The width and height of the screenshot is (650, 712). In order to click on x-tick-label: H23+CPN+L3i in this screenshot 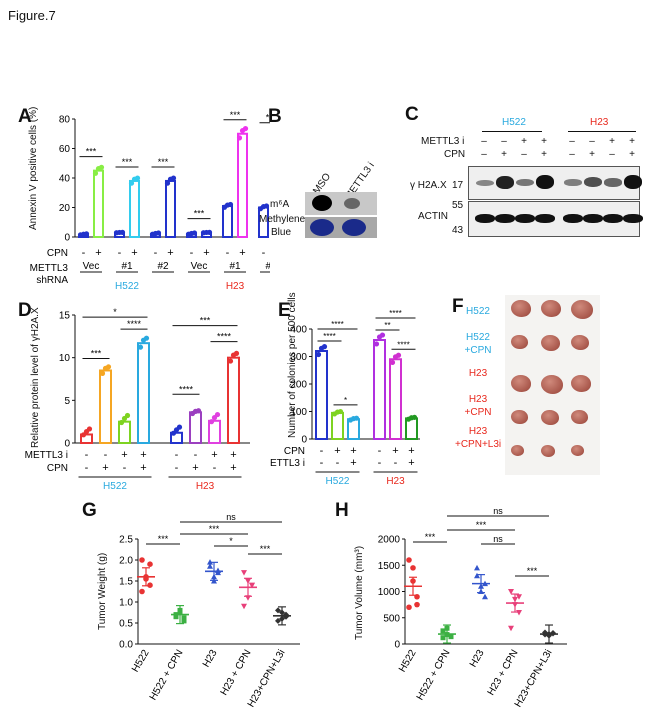, I will do `click(534, 678)`.